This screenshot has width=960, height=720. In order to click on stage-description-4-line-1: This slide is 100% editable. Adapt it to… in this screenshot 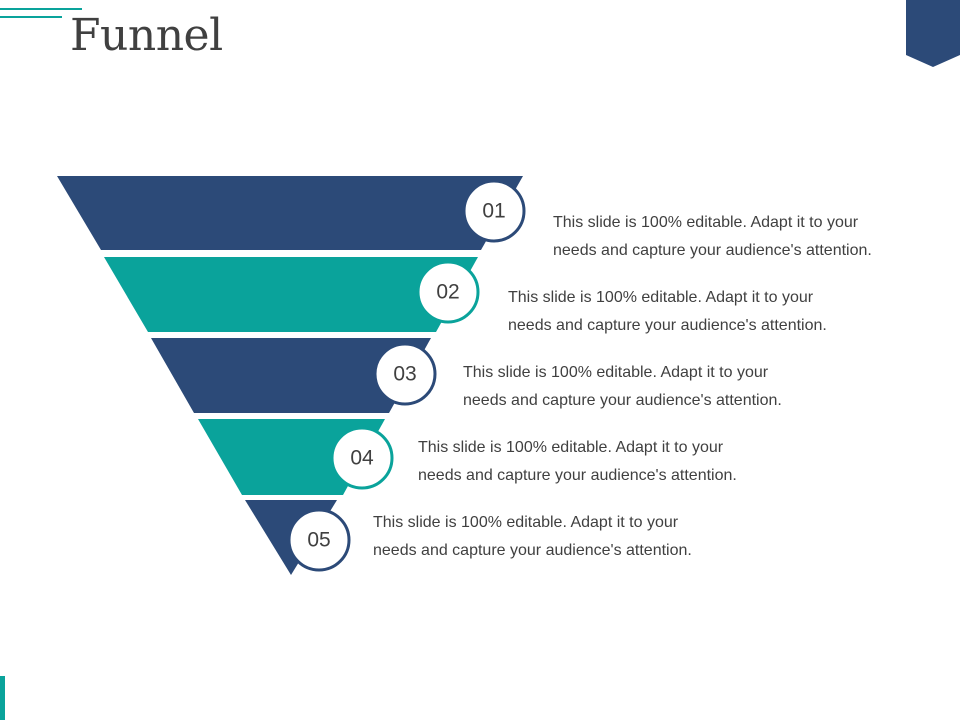, I will do `click(571, 447)`.